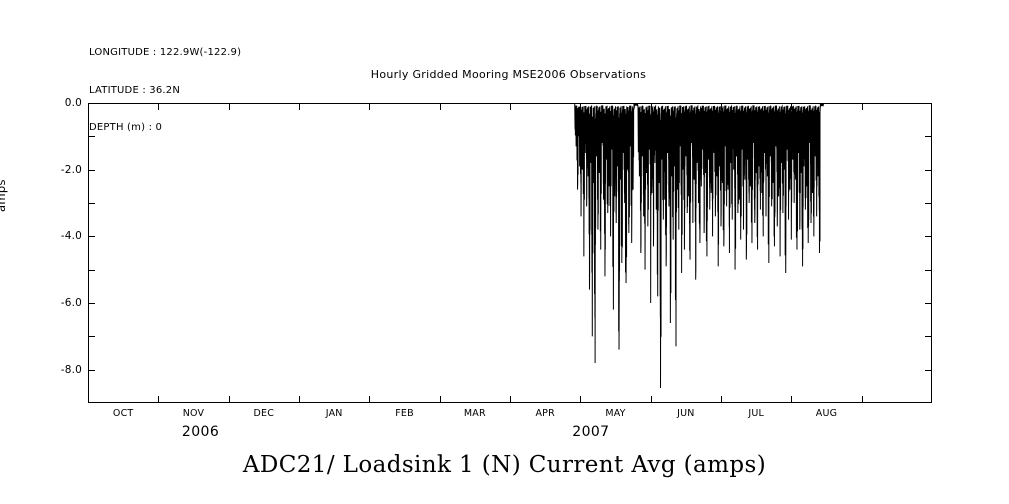  I want to click on depth-text: DEPTH (m) : 0, so click(126, 127).